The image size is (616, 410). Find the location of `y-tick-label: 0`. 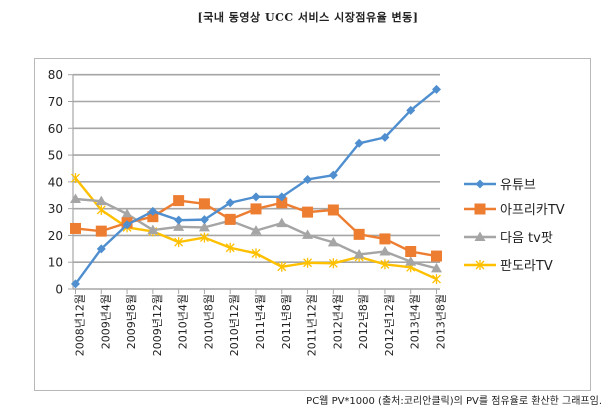

y-tick-label: 0 is located at coordinates (59, 290).